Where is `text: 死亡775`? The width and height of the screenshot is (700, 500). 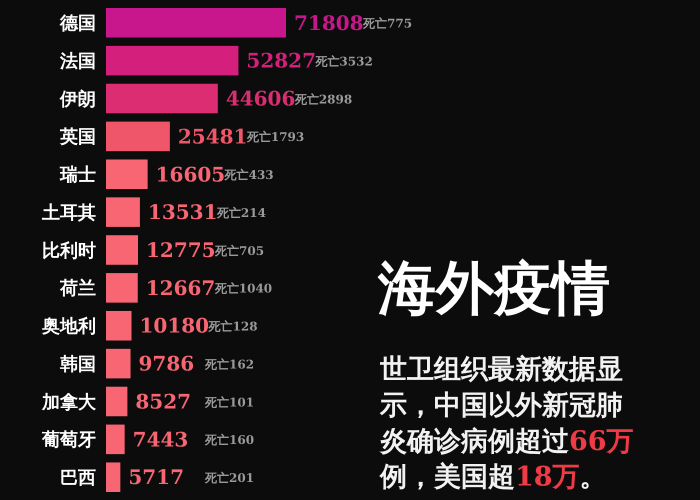 text: 死亡775 is located at coordinates (387, 23).